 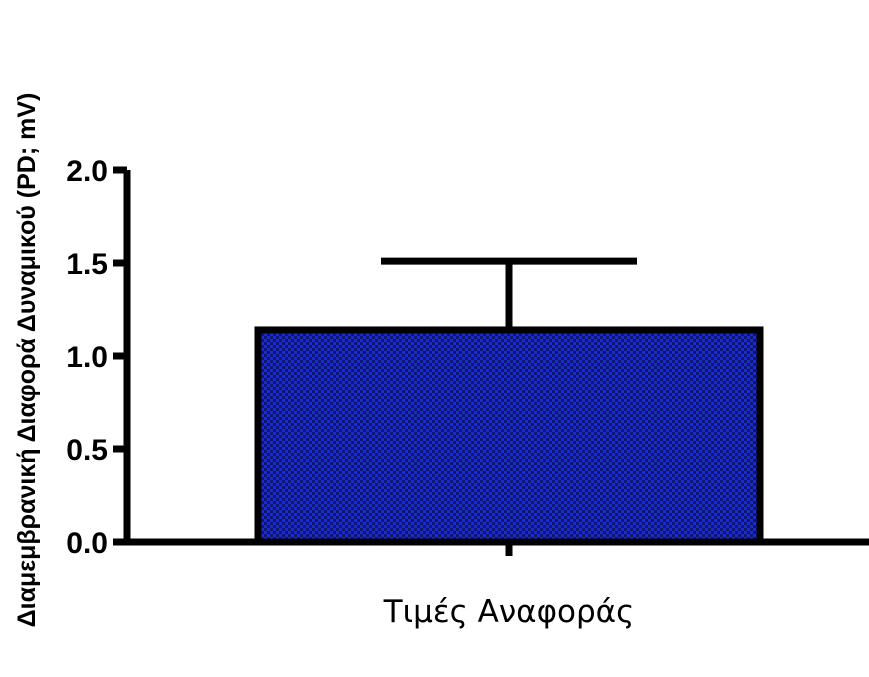 I want to click on y-tick-label: 0.0, so click(x=87, y=543).